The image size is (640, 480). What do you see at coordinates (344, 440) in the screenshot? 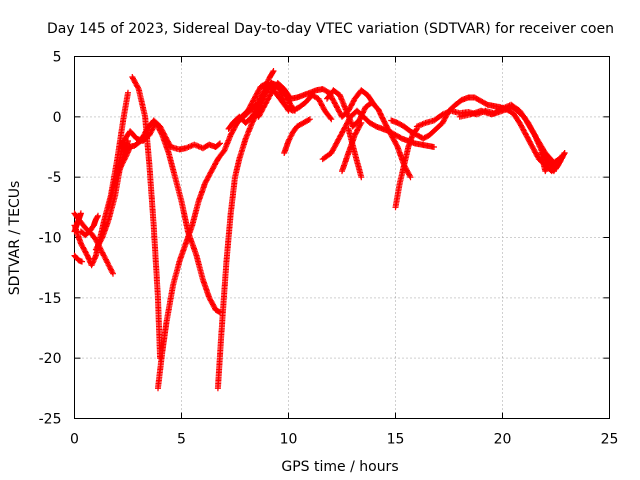
I see `x-tick-labels: 0 5 10 15 20 25` at bounding box center [344, 440].